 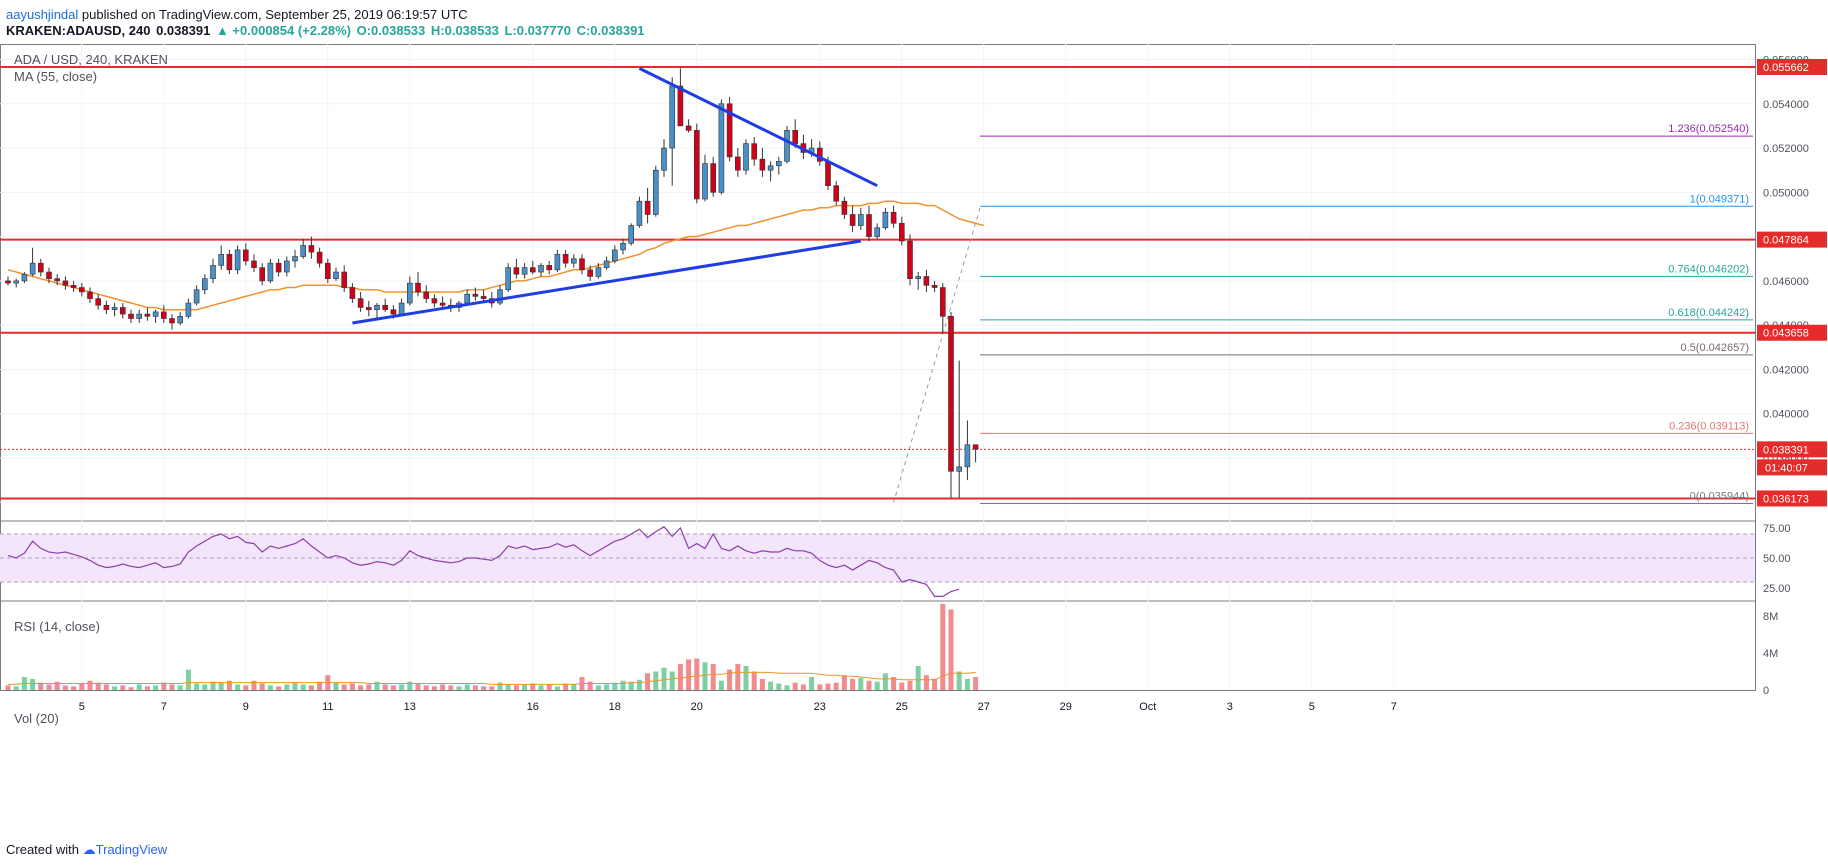 I want to click on volume-ma-line, so click(x=492, y=678).